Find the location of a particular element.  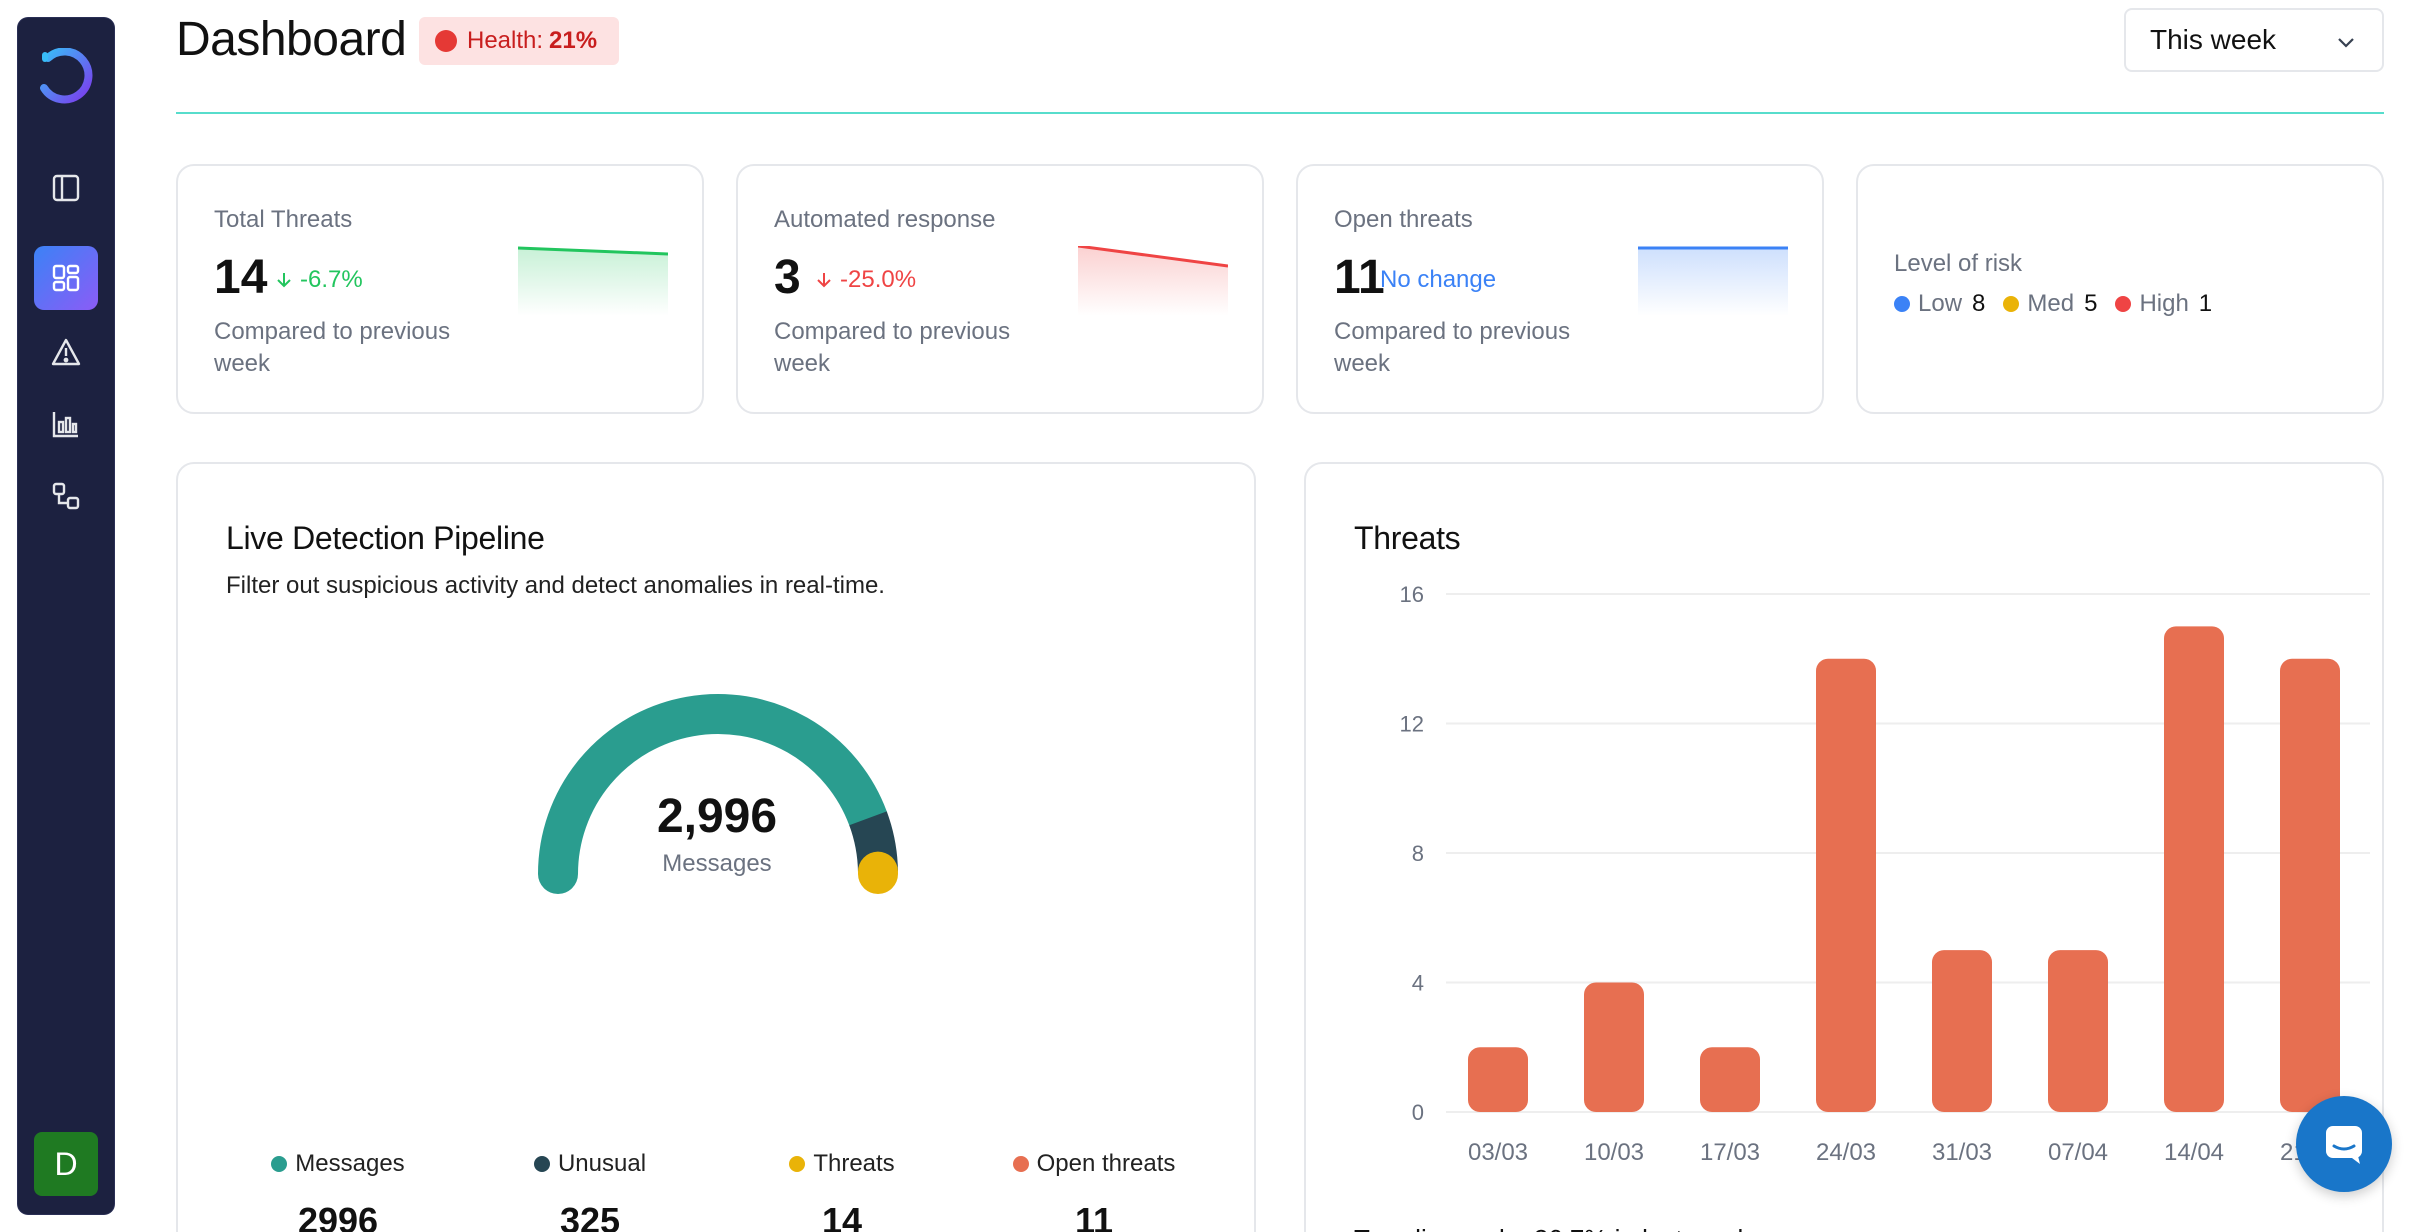

legend-label: Unusual is located at coordinates (602, 1163).